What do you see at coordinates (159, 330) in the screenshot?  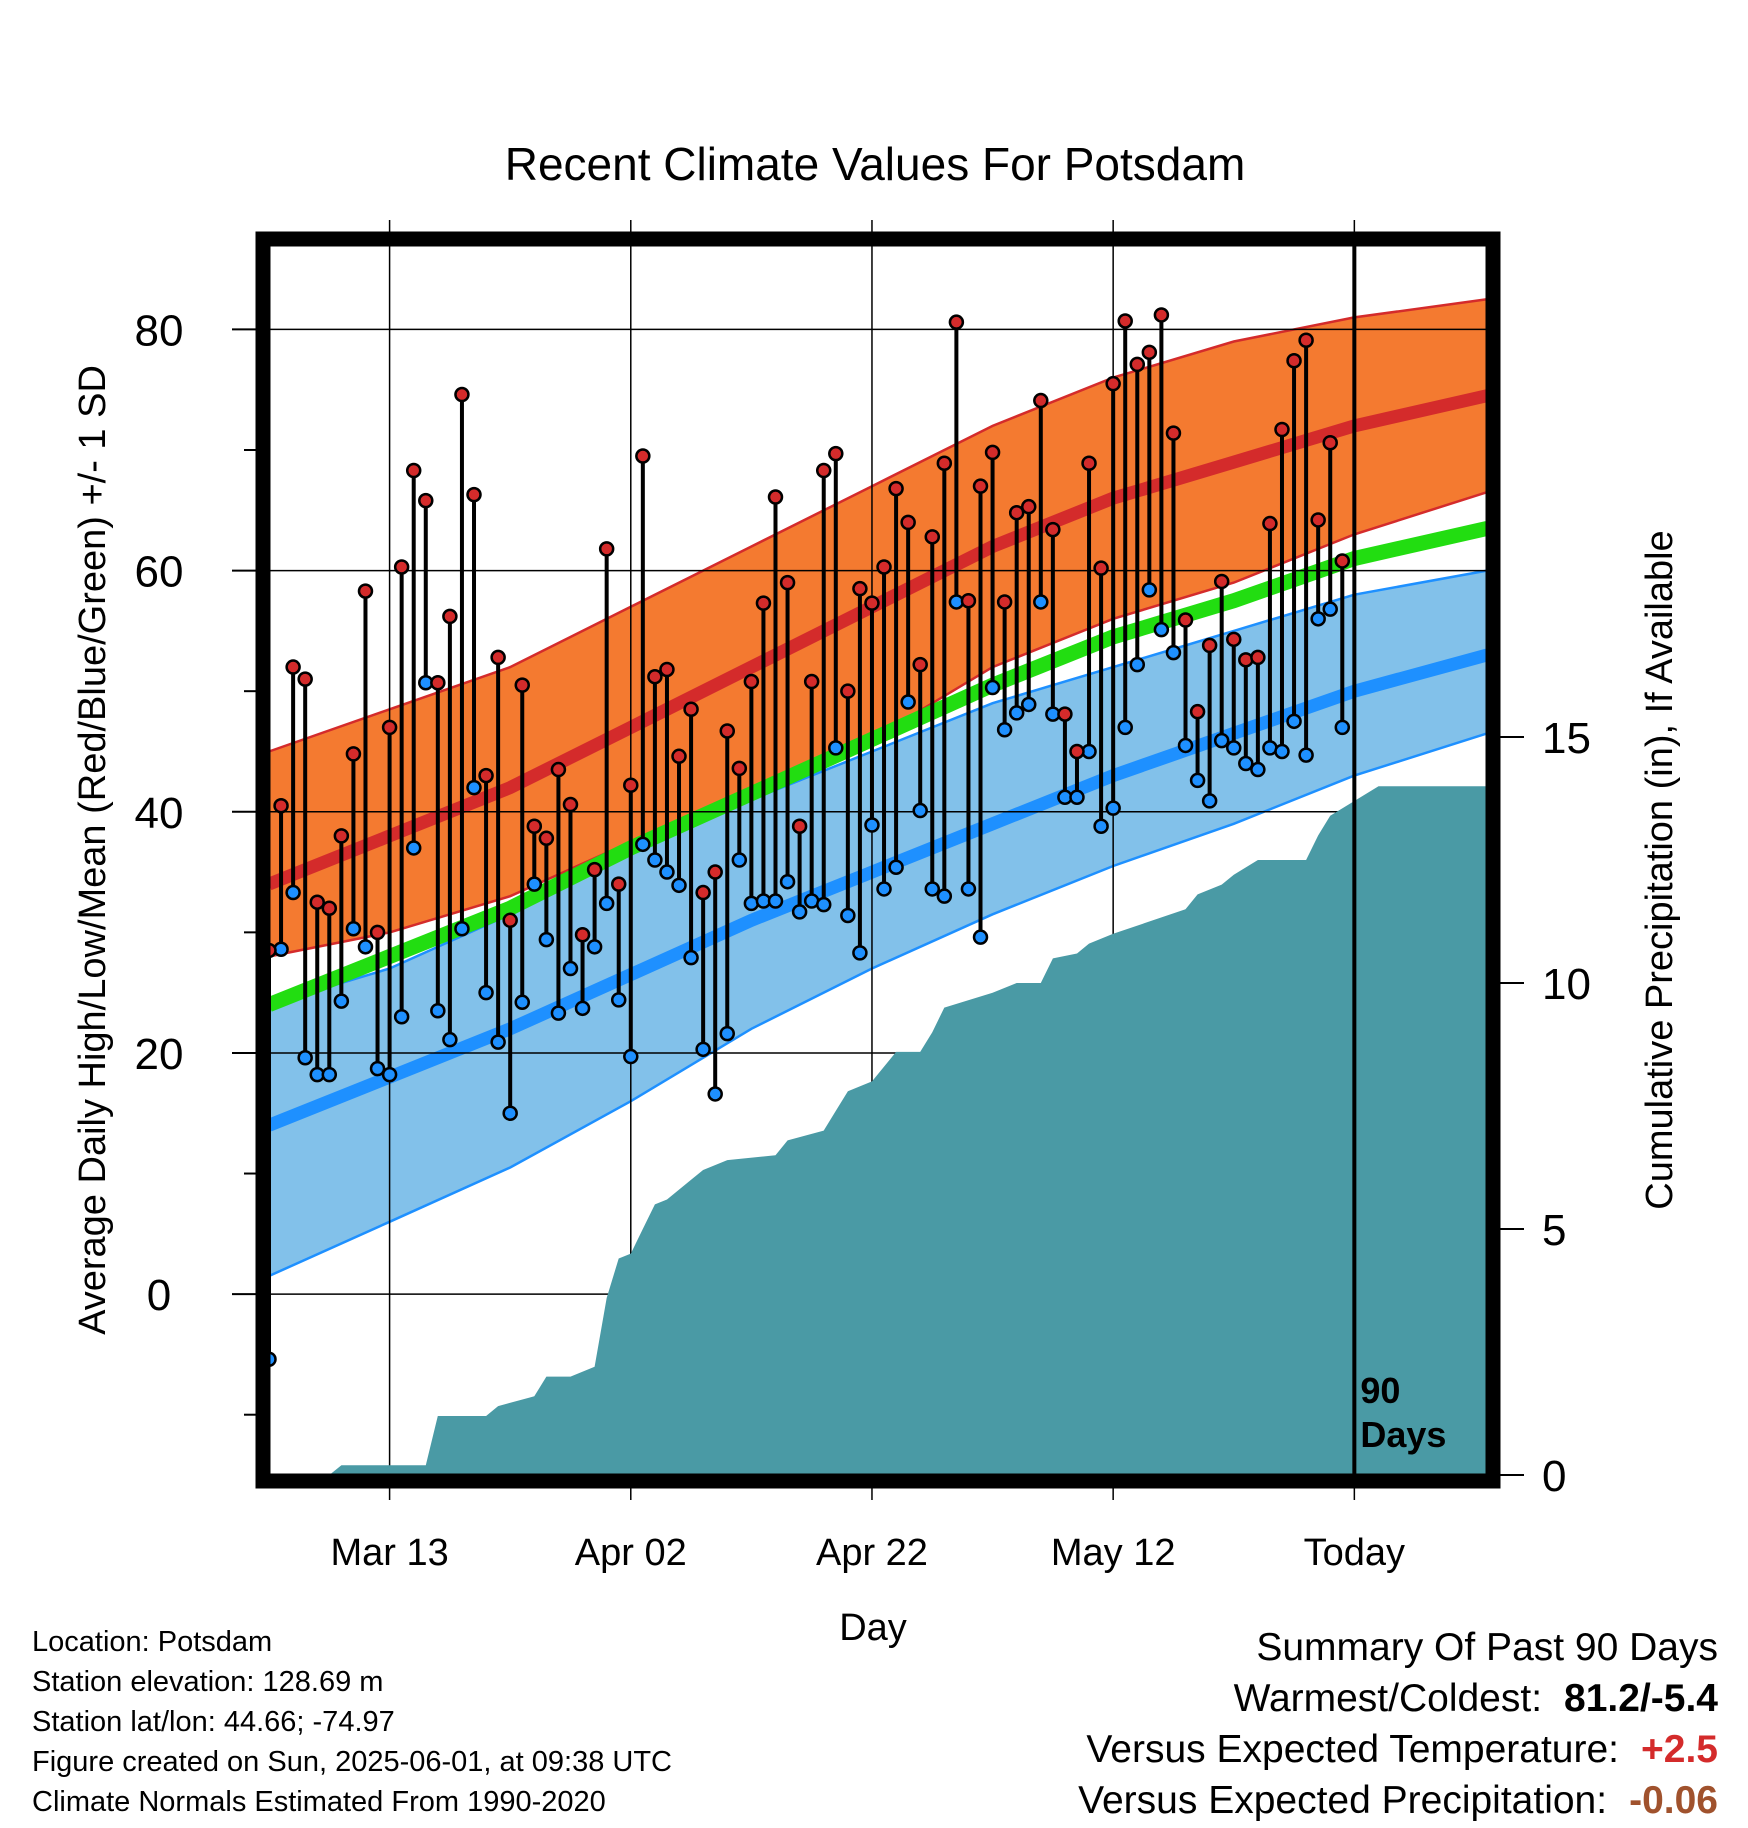 I see `y-tick-label: 80` at bounding box center [159, 330].